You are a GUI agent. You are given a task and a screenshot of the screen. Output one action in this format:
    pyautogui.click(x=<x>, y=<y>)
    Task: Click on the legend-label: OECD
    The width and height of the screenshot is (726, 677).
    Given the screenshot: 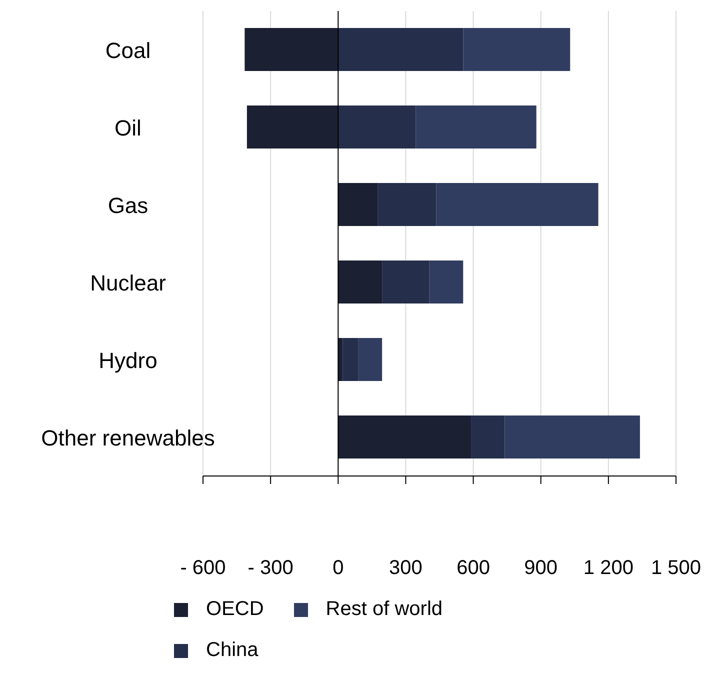 What is the action you would take?
    pyautogui.click(x=235, y=609)
    